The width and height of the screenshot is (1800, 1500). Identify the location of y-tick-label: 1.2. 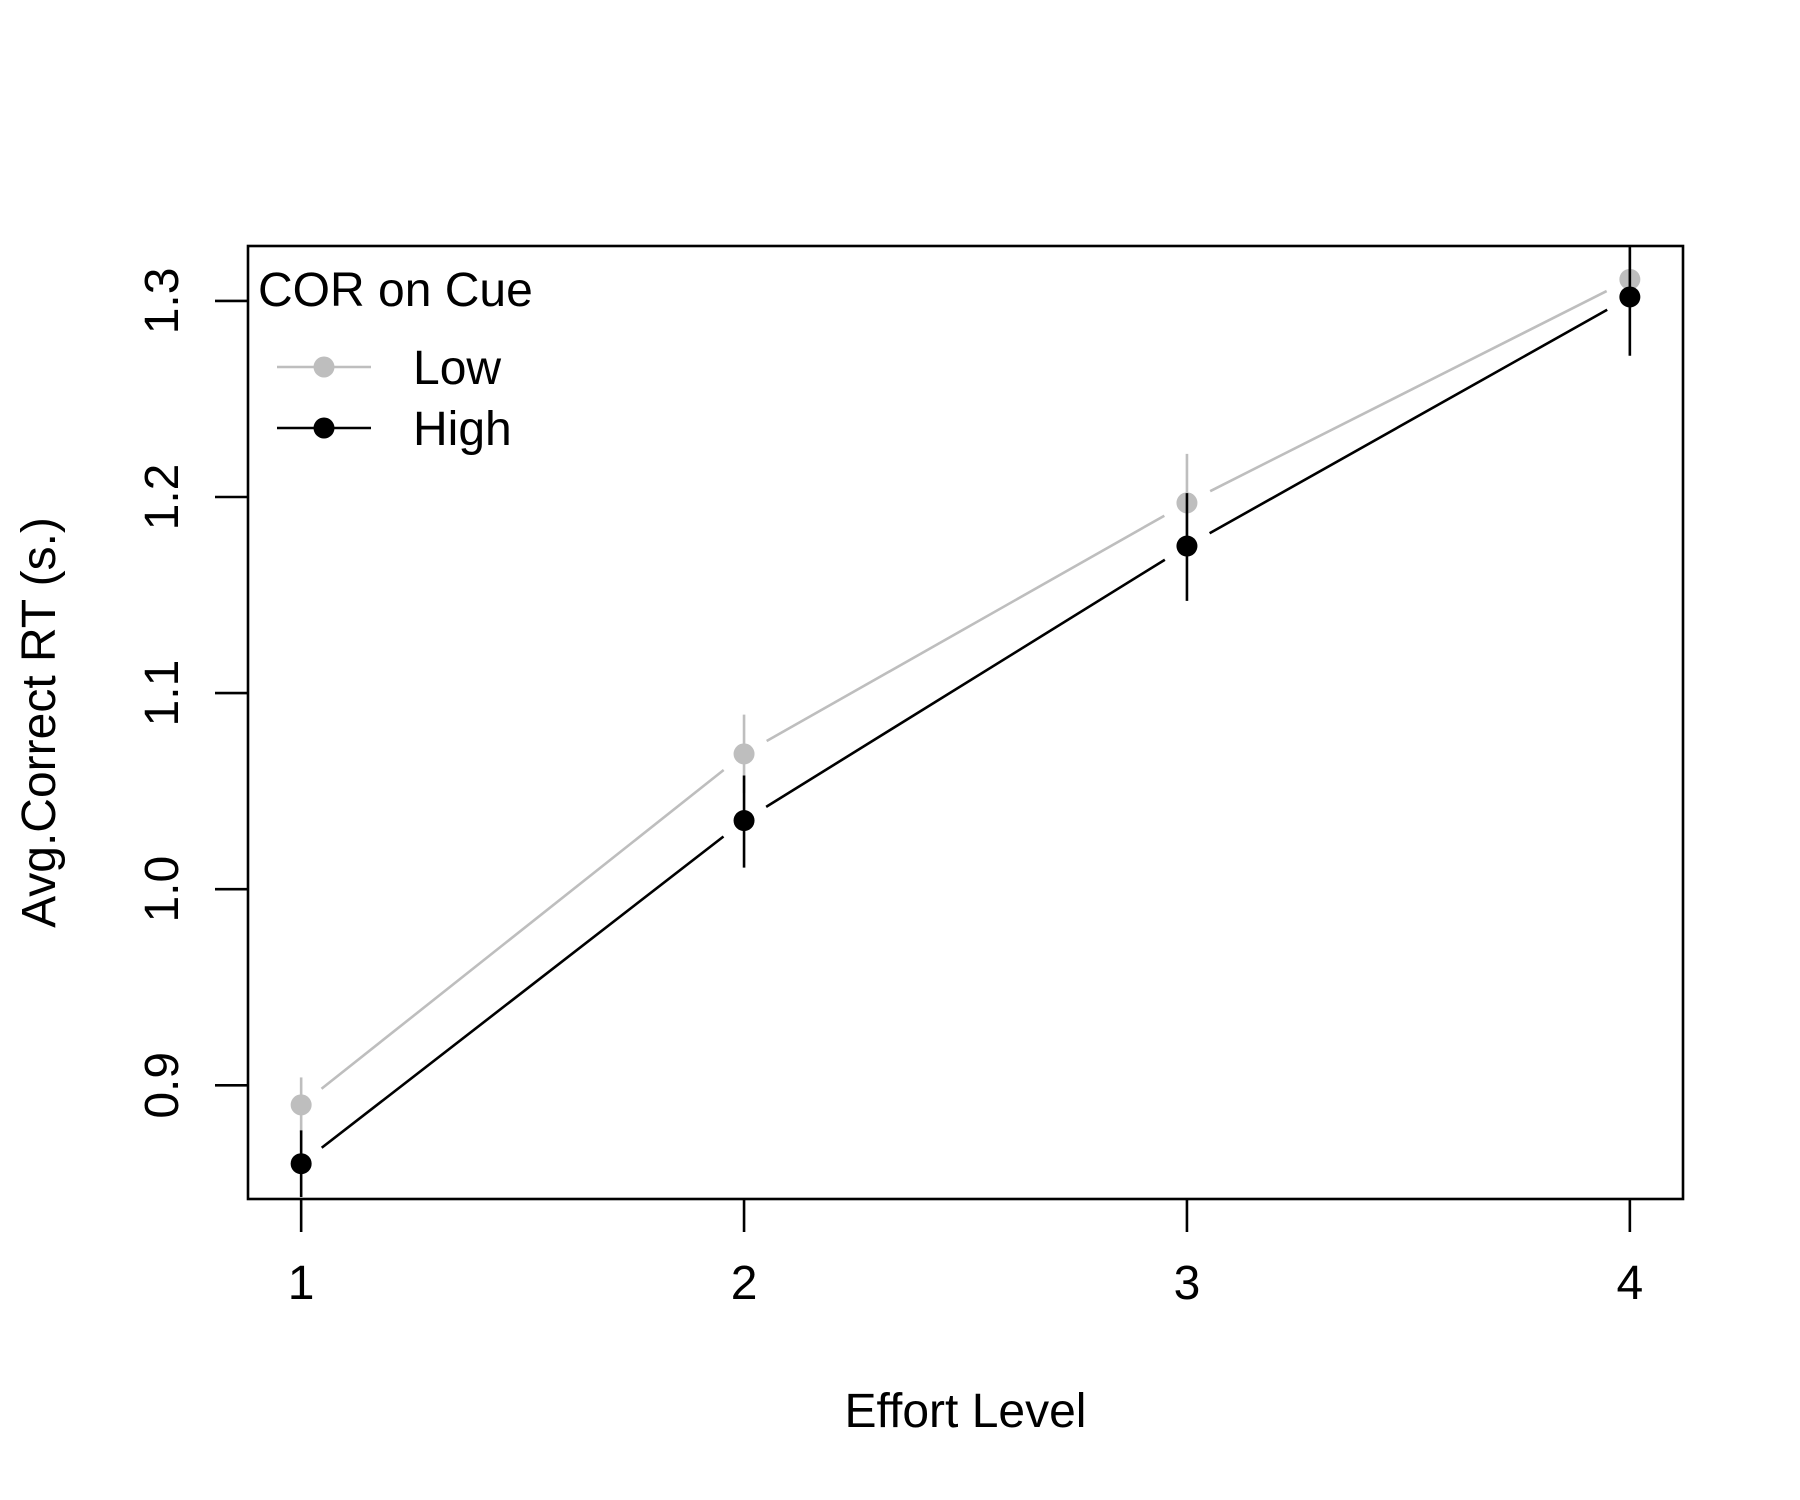
(162, 497).